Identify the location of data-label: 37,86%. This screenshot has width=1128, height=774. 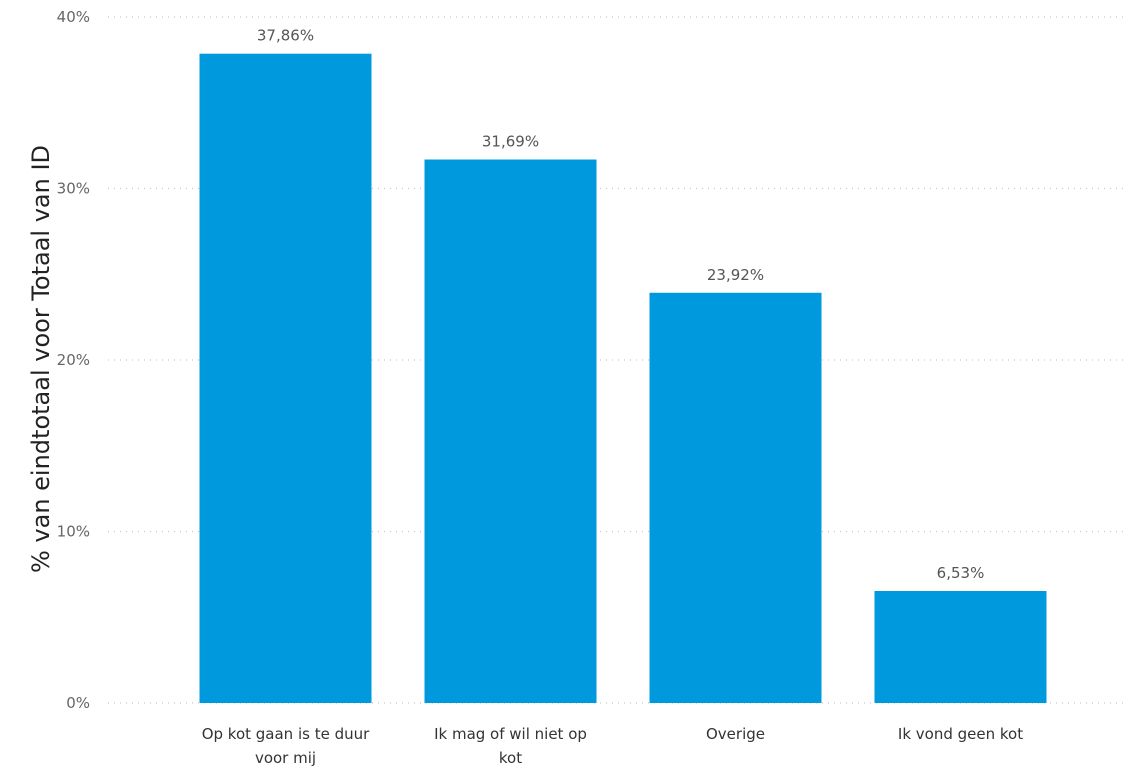
(285, 36).